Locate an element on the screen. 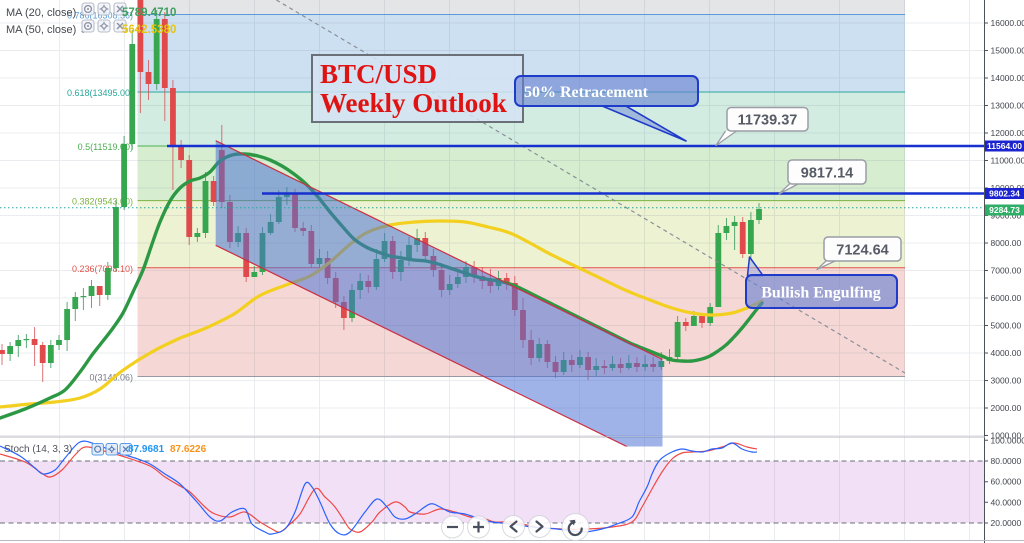  svg-text: 0.382(9543.00) is located at coordinates (102, 202).